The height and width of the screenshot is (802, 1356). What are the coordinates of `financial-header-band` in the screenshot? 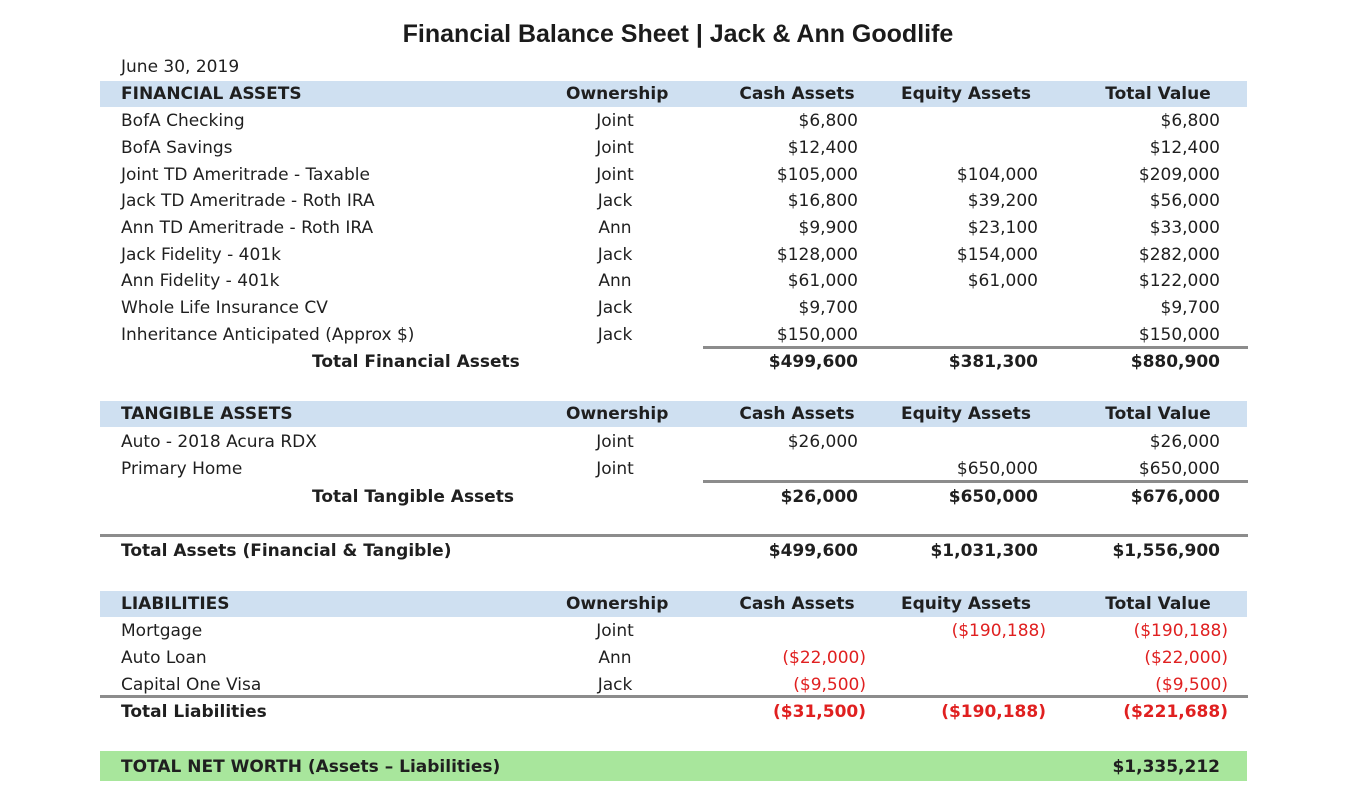 It's located at (673, 94).